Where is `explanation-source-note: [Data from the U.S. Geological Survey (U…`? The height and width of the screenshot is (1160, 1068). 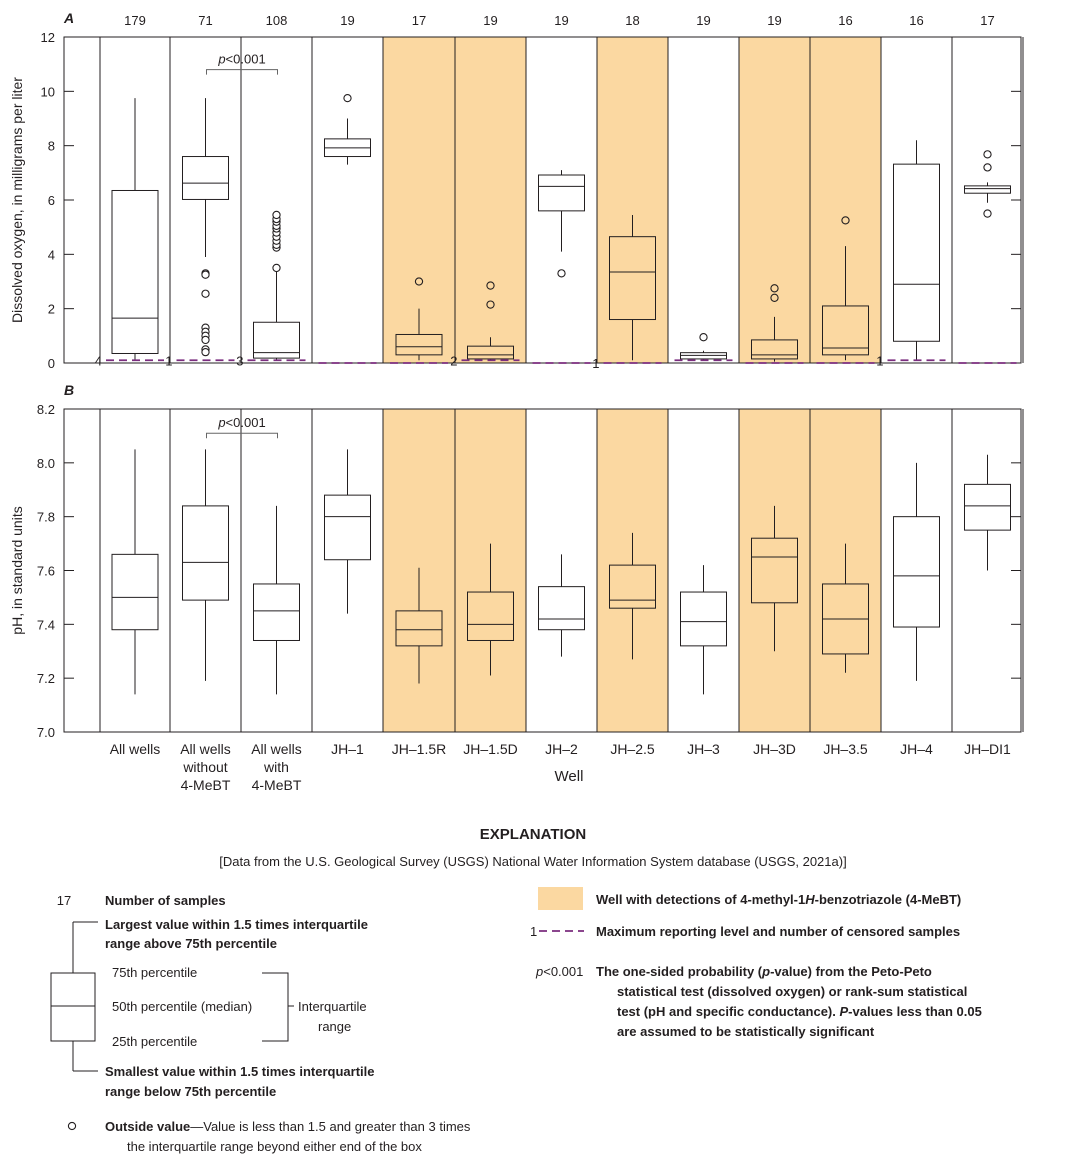 explanation-source-note: [Data from the U.S. Geological Survey (U… is located at coordinates (532, 861).